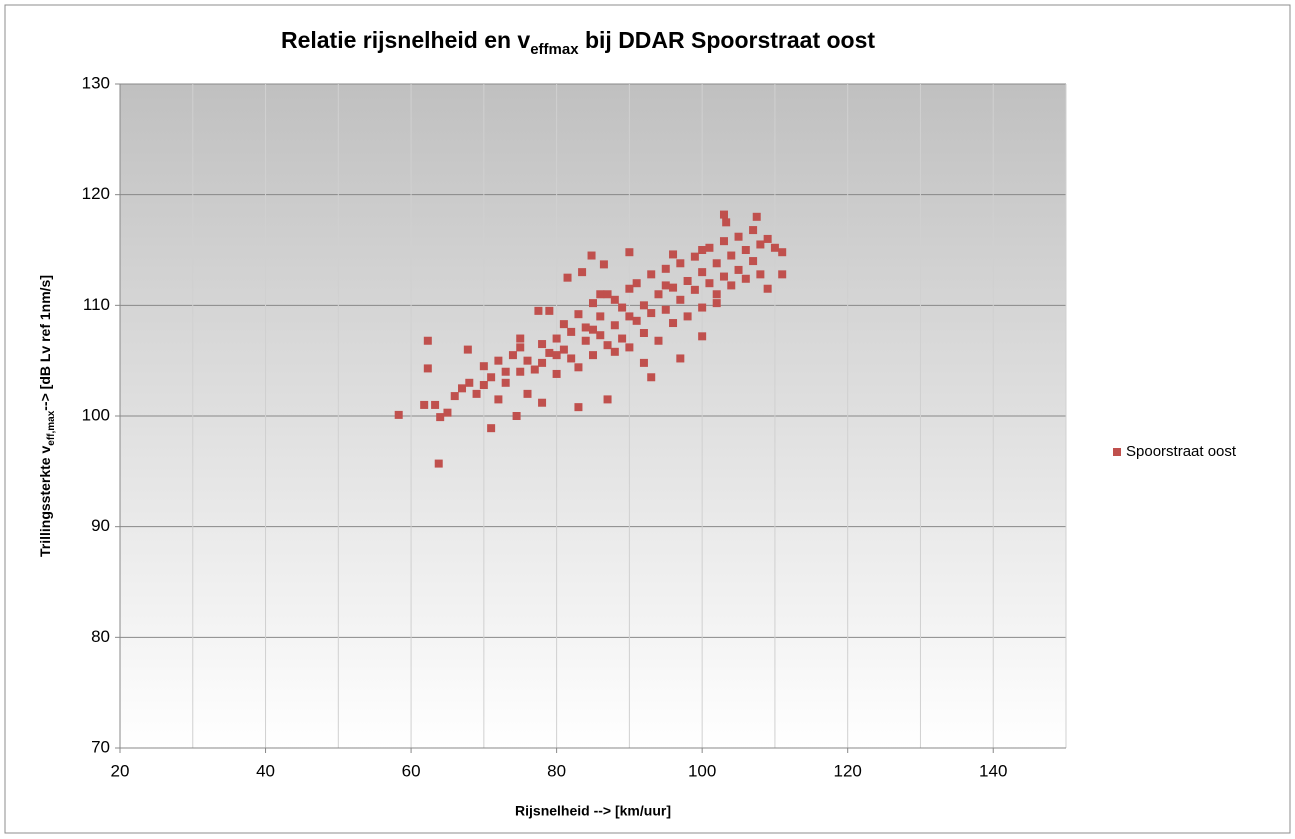 Image resolution: width=1295 pixels, height=839 pixels. Describe the element at coordinates (554, 49) in the screenshot. I see `title-subscript: effmax` at that location.